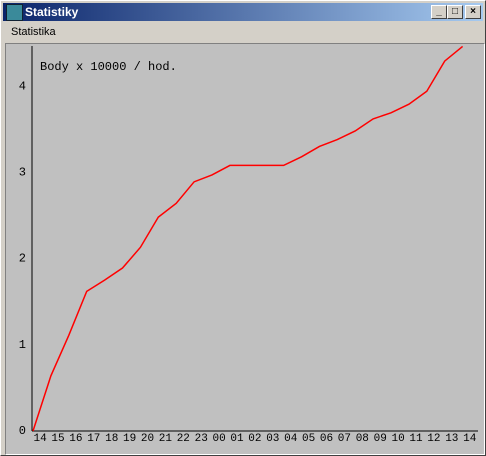  I want to click on x-tick-label: 19, so click(129, 439).